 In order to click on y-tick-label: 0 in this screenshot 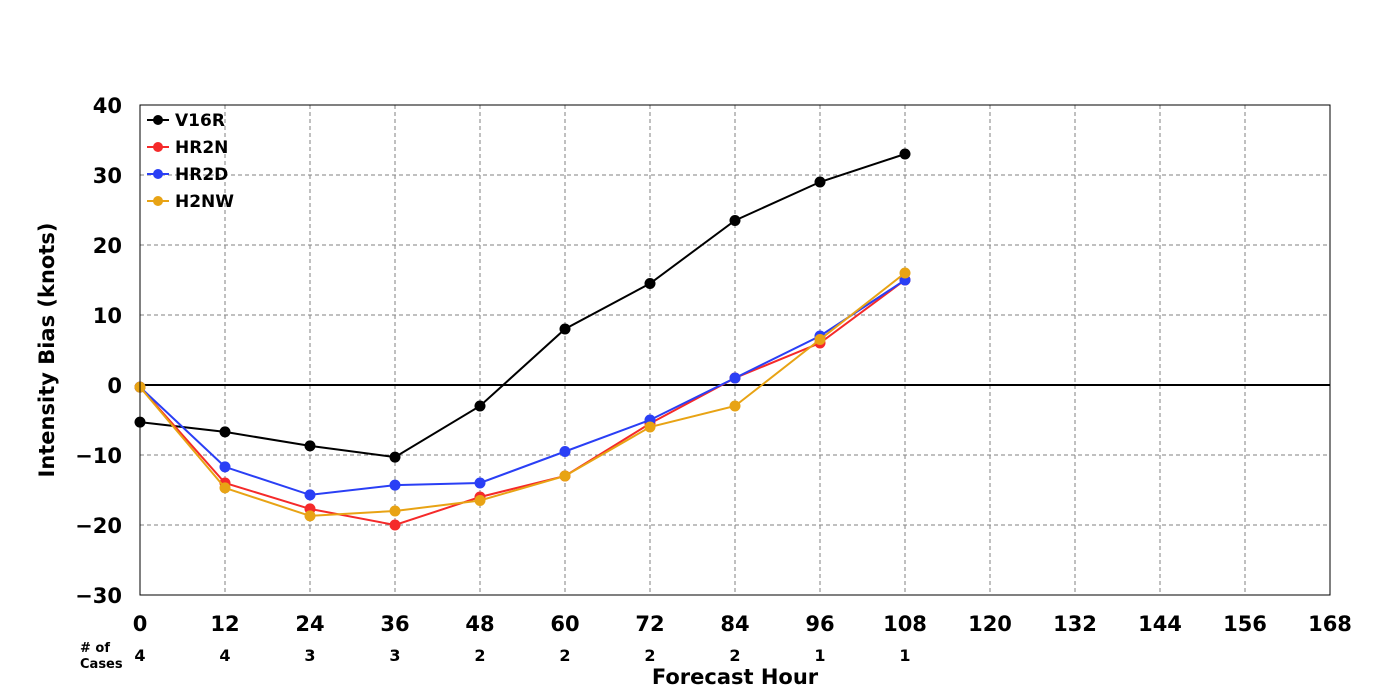, I will do `click(114, 386)`.